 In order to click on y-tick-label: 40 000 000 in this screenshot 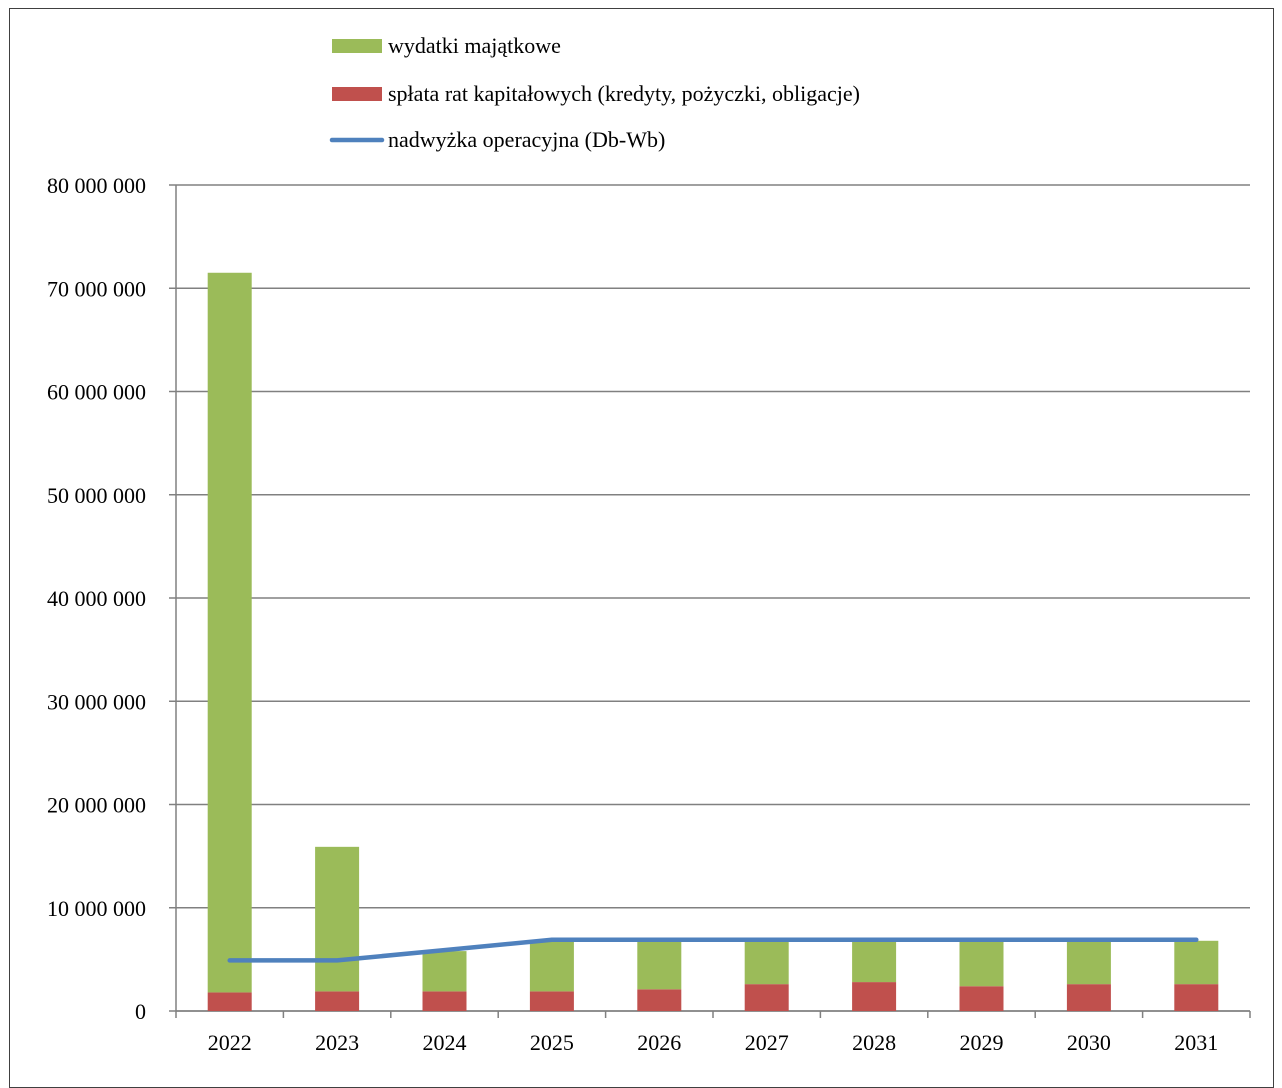, I will do `click(96, 598)`.